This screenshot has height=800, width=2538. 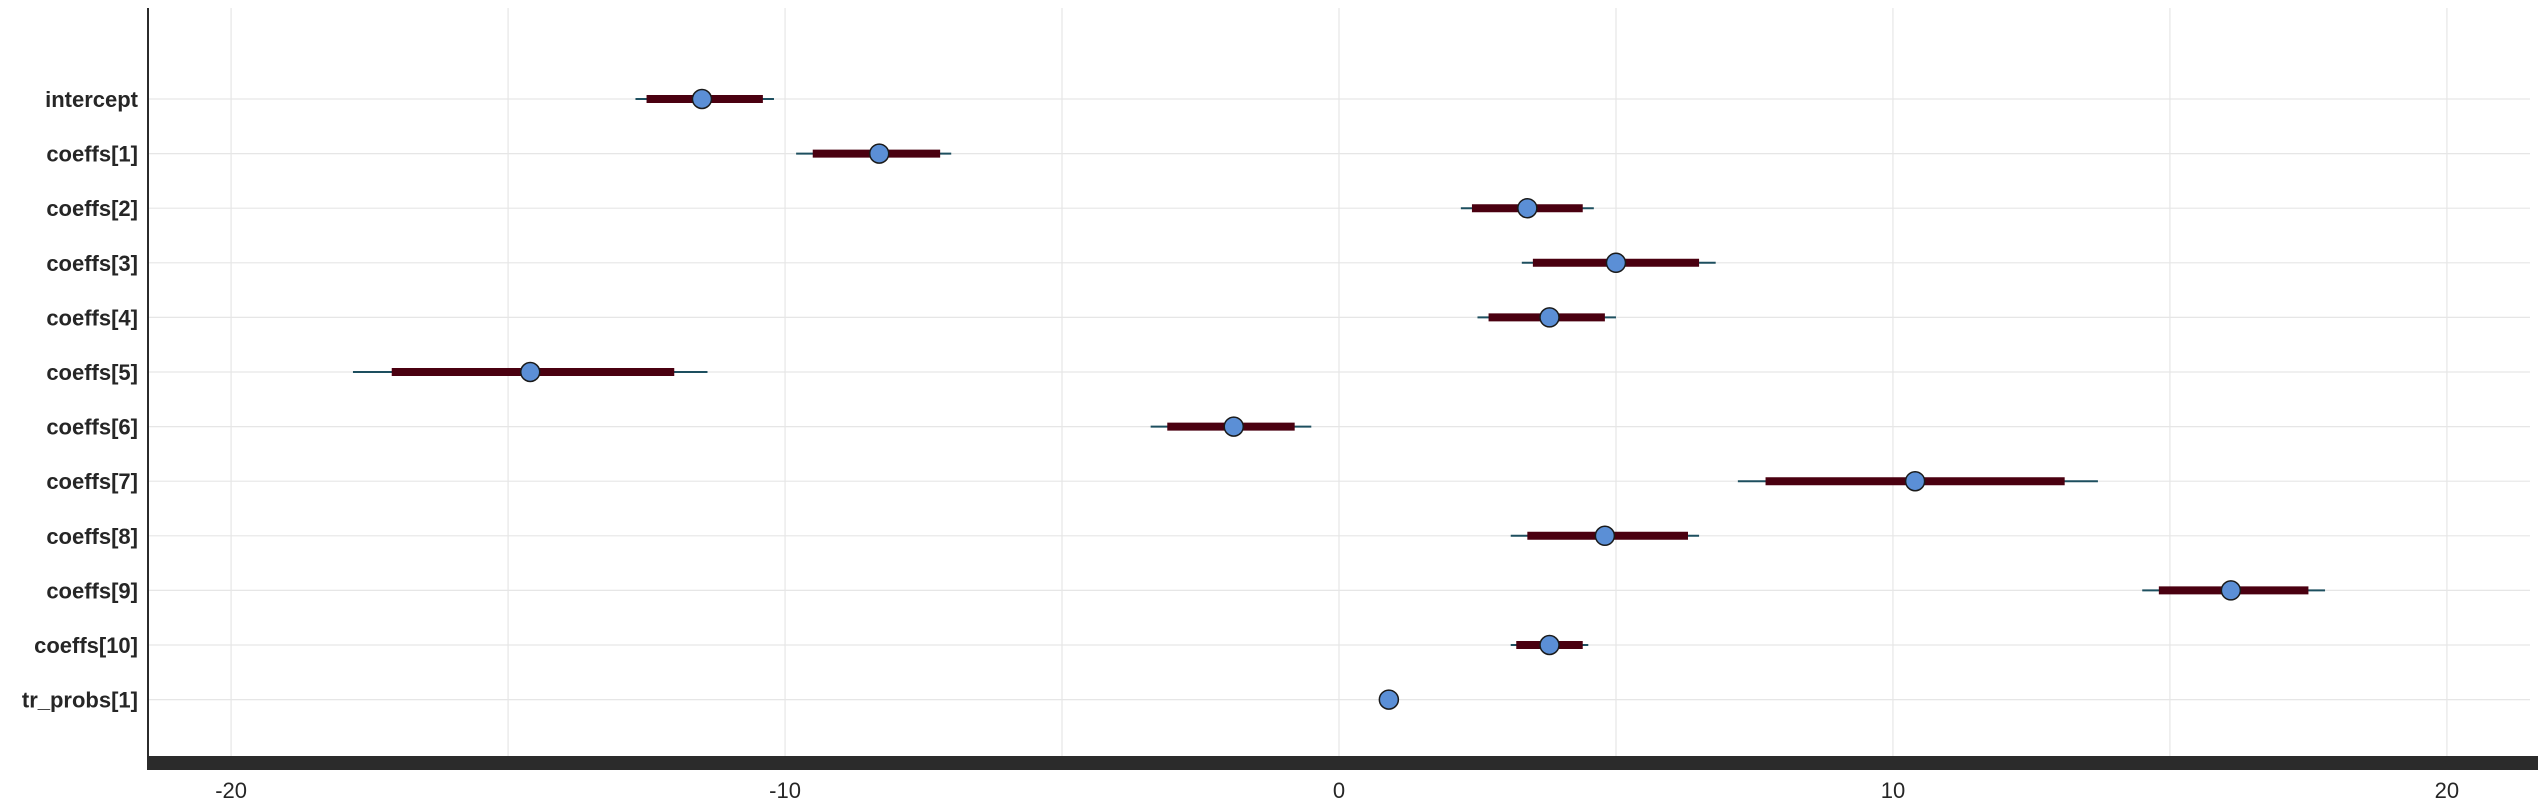 I want to click on x-tick-label: 0, so click(x=1339, y=789).